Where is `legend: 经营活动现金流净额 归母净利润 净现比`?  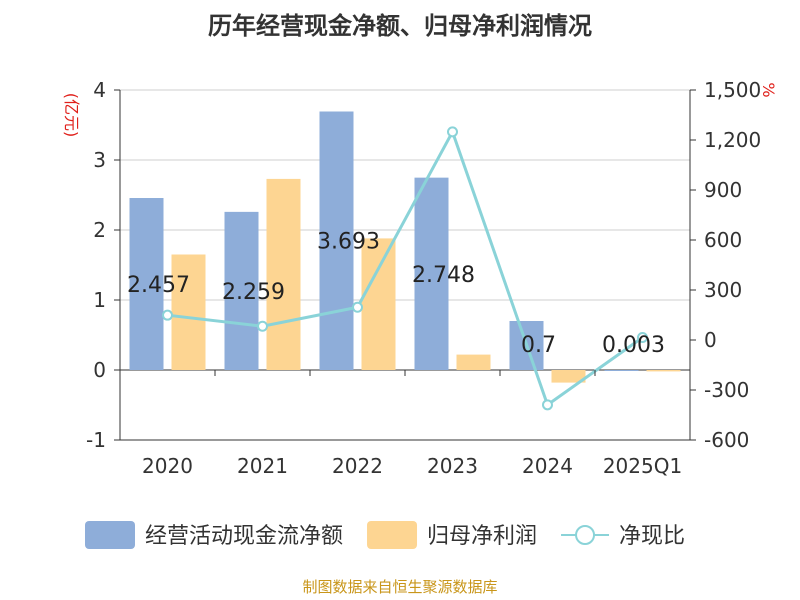 legend: 经营活动现金流净额 归母净利润 净现比 is located at coordinates (385, 535).